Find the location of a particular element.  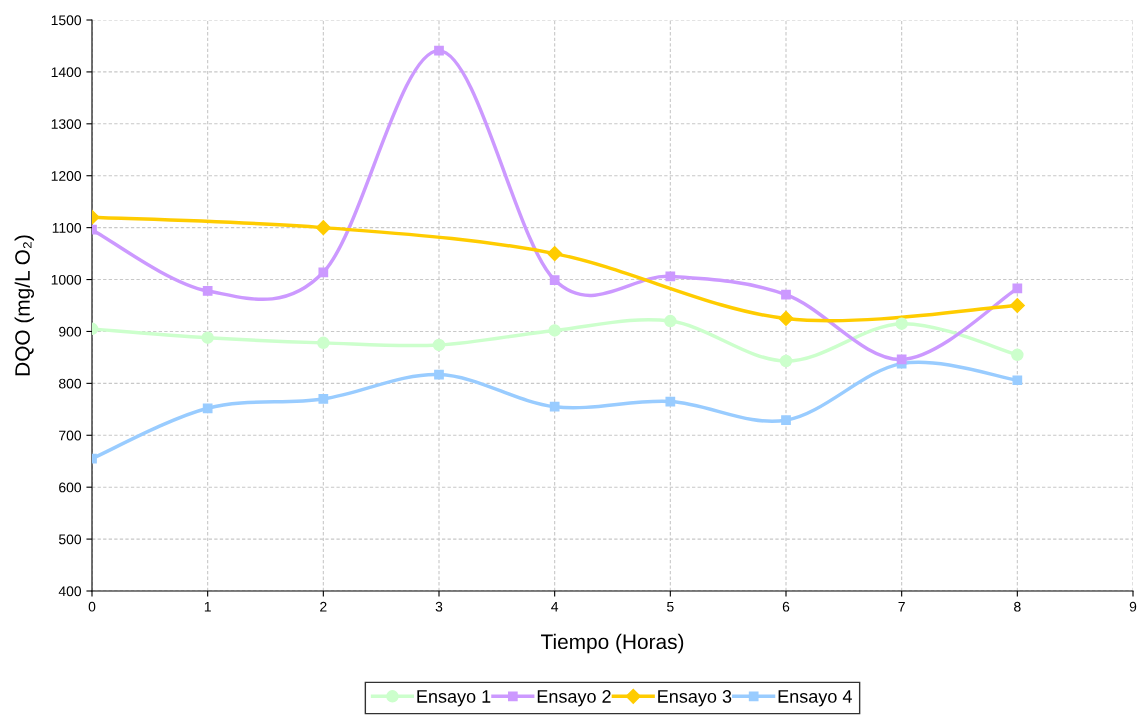

y-axis-title: DQO (mg/L O₂) is located at coordinates (24, 305).